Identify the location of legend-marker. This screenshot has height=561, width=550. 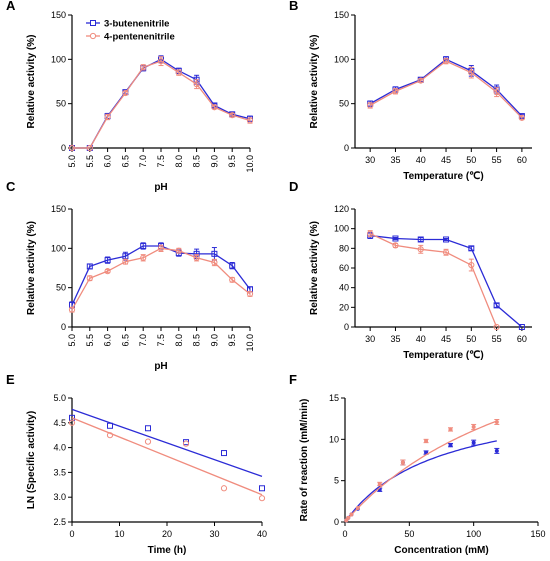
(93, 23).